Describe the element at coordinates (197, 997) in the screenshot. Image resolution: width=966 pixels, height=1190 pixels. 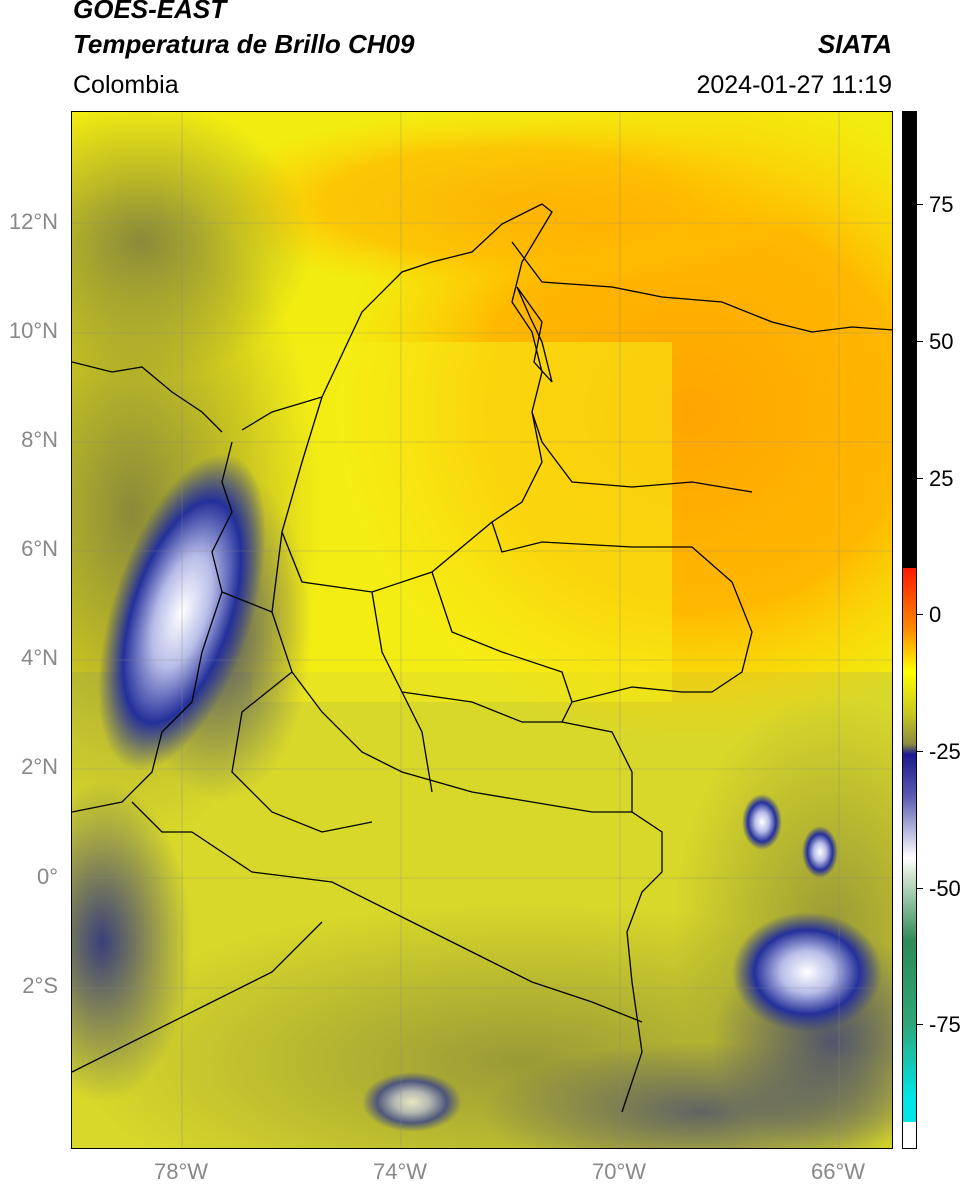
I see `peru-coast-inland` at that location.